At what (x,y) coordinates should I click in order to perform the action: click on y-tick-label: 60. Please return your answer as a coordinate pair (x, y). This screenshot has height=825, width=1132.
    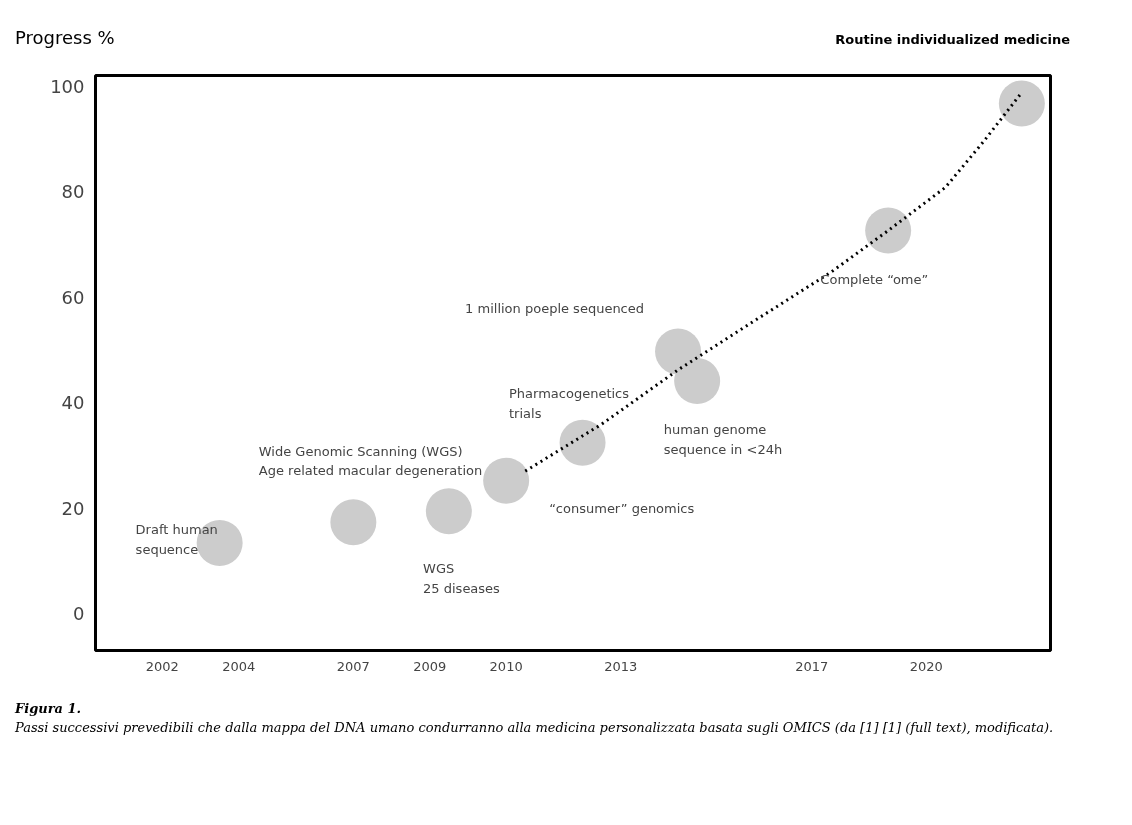
    Looking at the image, I should click on (73, 297).